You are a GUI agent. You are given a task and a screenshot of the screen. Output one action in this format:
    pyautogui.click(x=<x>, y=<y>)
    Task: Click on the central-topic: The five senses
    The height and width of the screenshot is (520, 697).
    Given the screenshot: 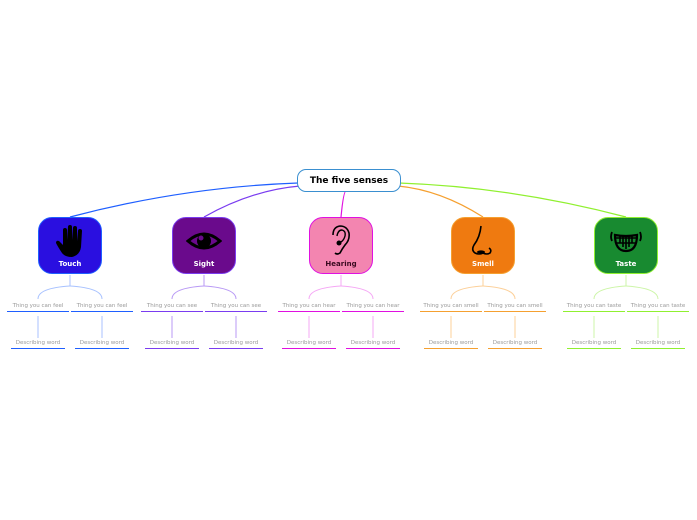 What is the action you would take?
    pyautogui.click(x=349, y=180)
    